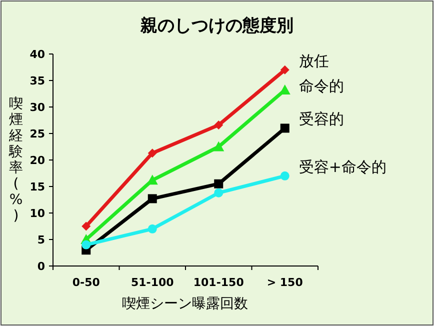 This screenshot has height=326, width=434. I want to click on y-tick-label: 5, so click(41, 240).